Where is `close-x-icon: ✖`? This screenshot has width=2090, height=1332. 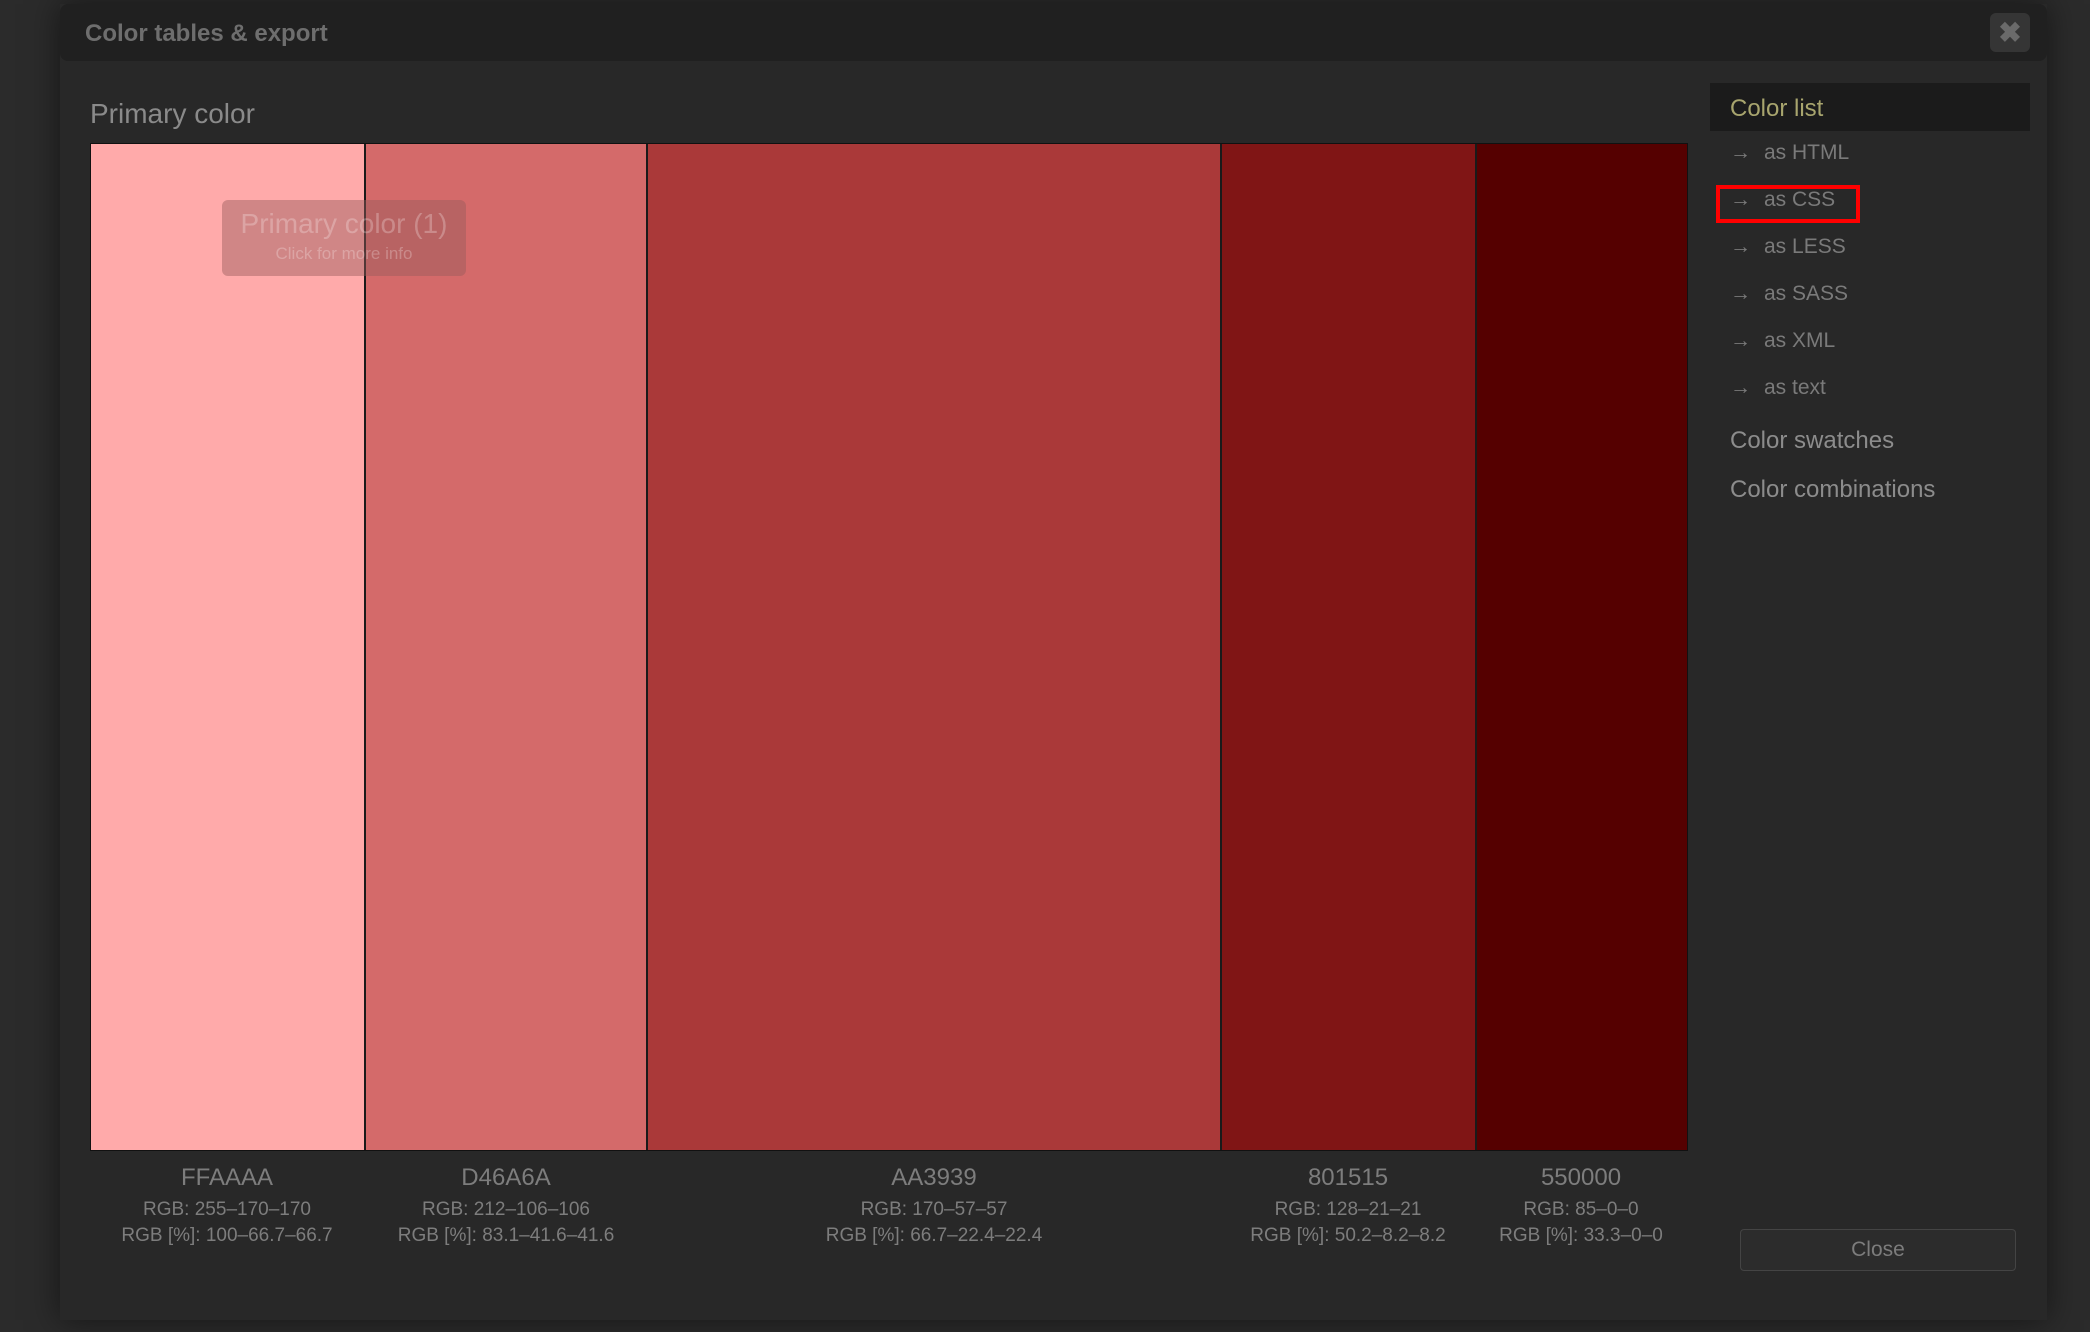
close-x-icon: ✖ is located at coordinates (2010, 32).